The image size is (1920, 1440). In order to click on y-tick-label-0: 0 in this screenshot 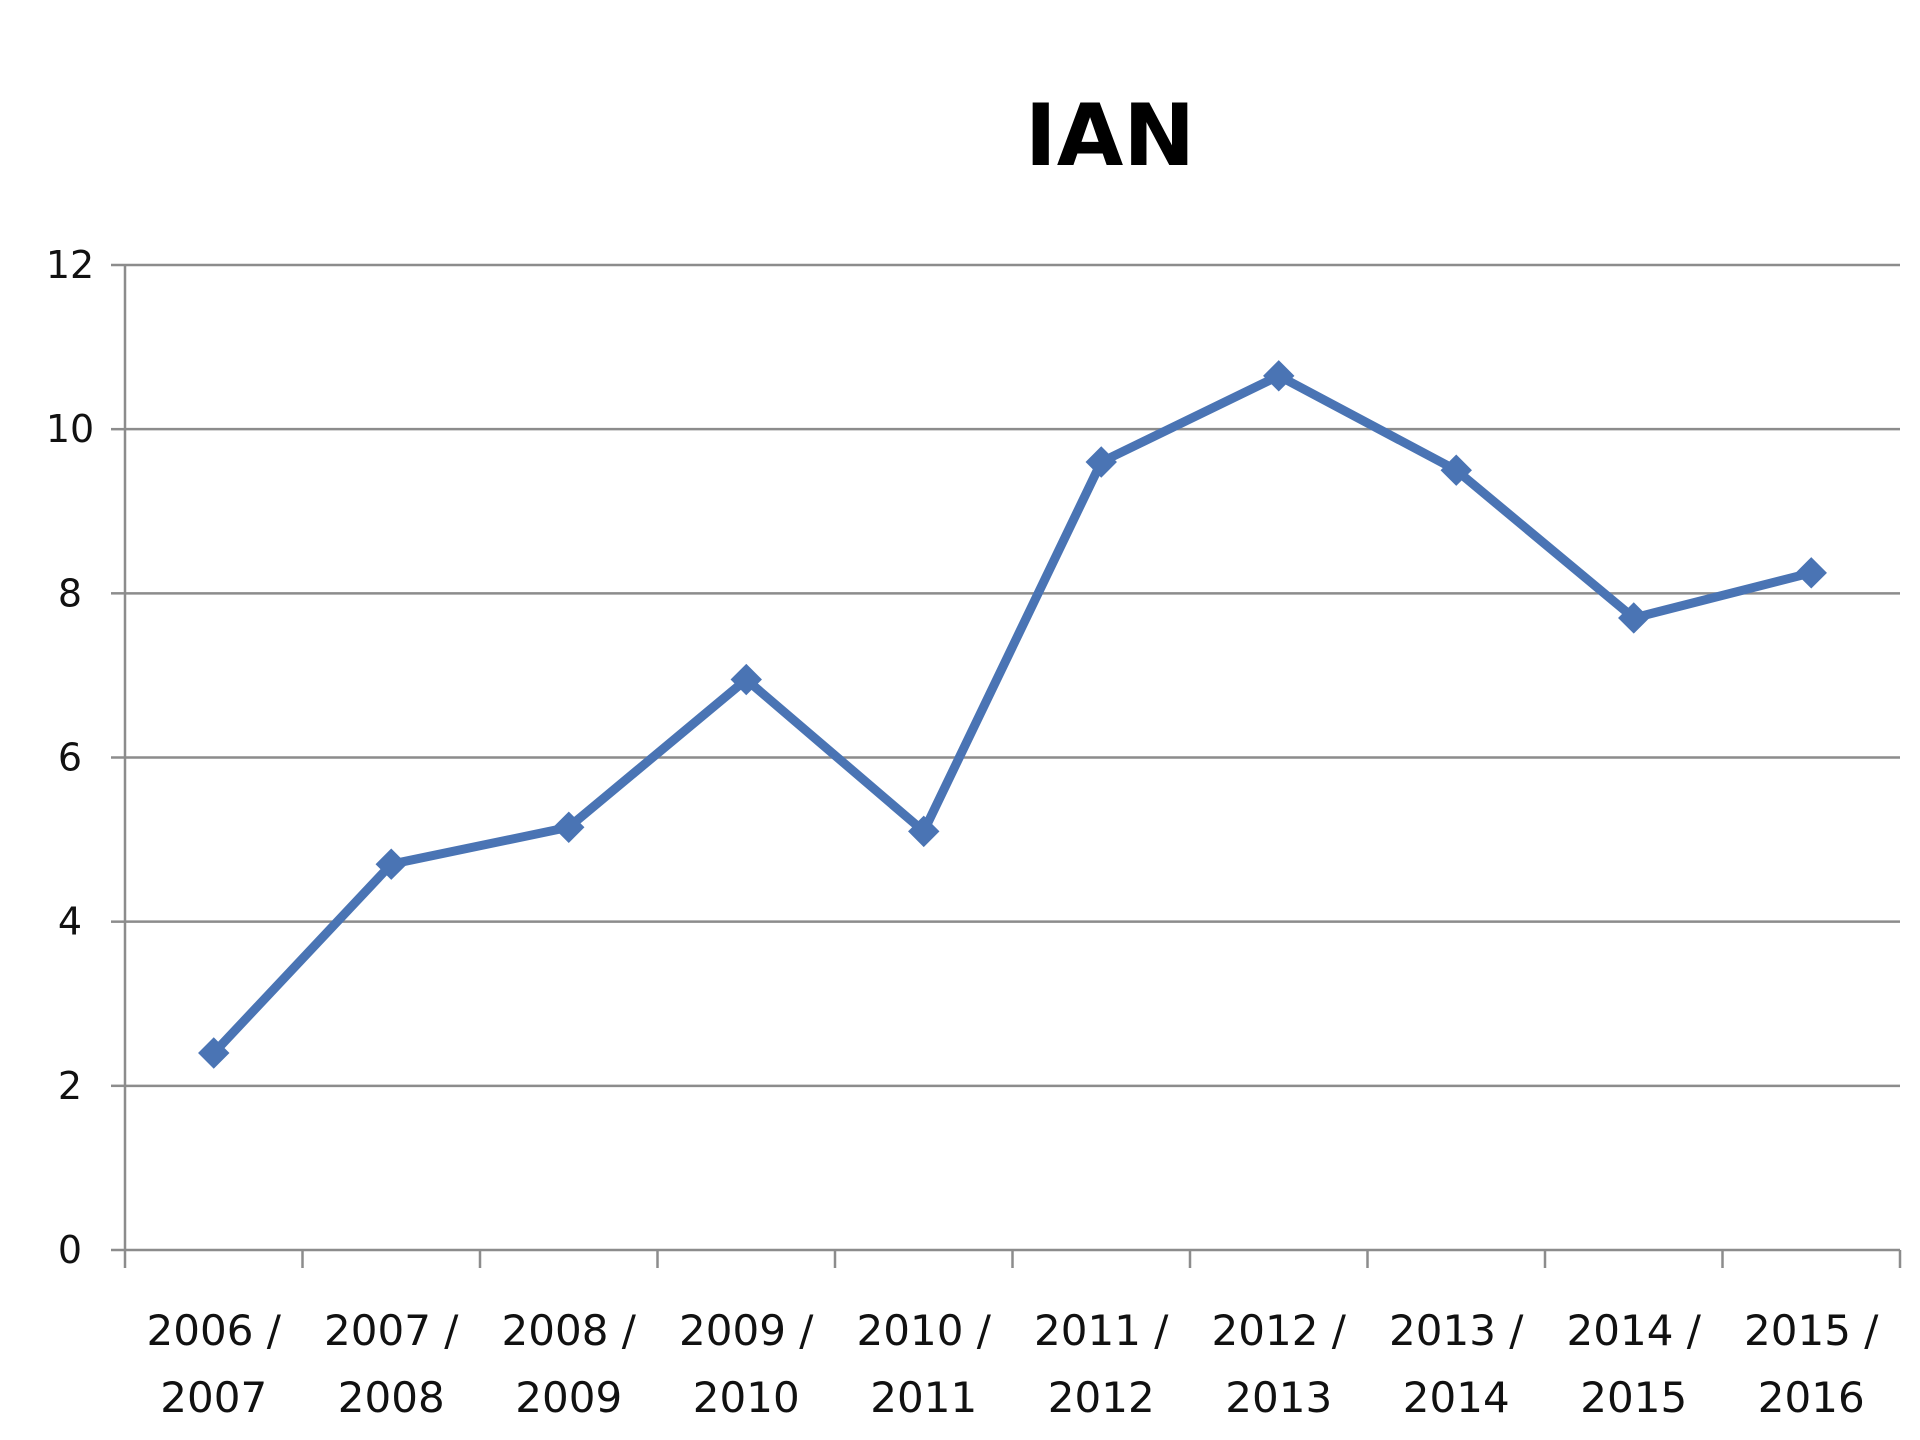, I will do `click(70, 1250)`.